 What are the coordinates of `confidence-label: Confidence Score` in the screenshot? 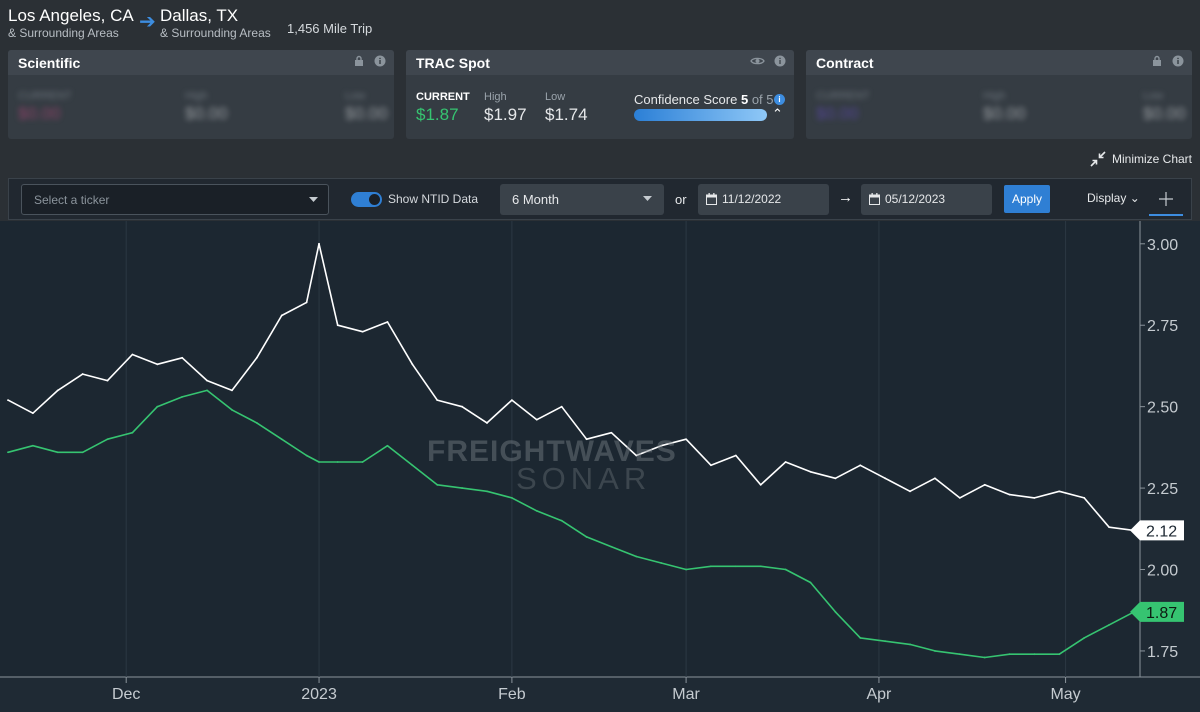 It's located at (686, 99).